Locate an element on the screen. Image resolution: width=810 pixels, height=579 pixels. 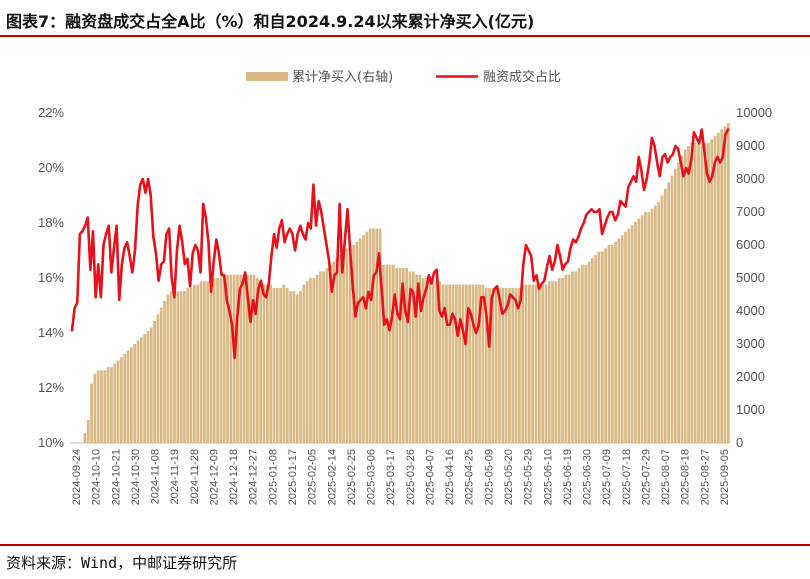
legend-label-line: 融资成交占比 is located at coordinates (522, 77).